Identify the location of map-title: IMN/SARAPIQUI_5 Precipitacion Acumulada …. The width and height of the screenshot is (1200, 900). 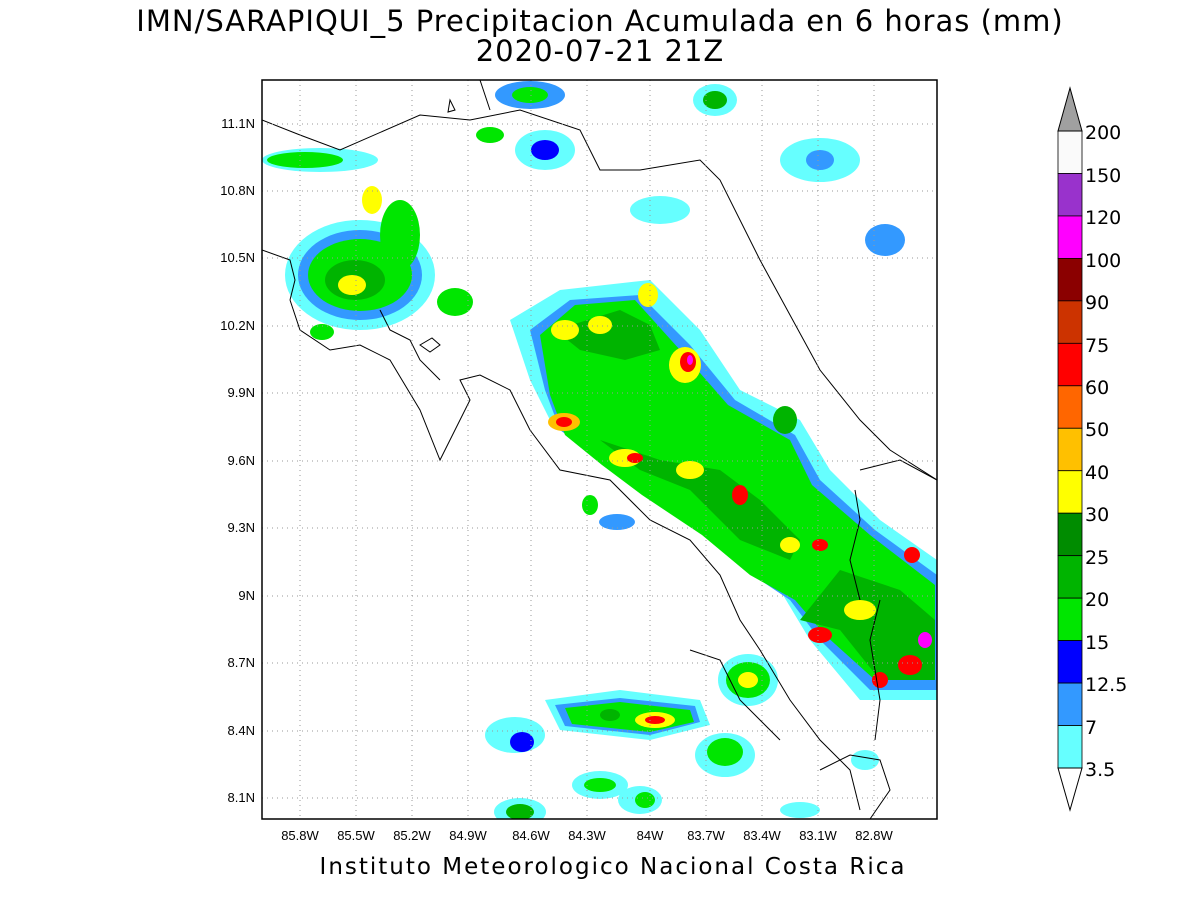
(600, 21).